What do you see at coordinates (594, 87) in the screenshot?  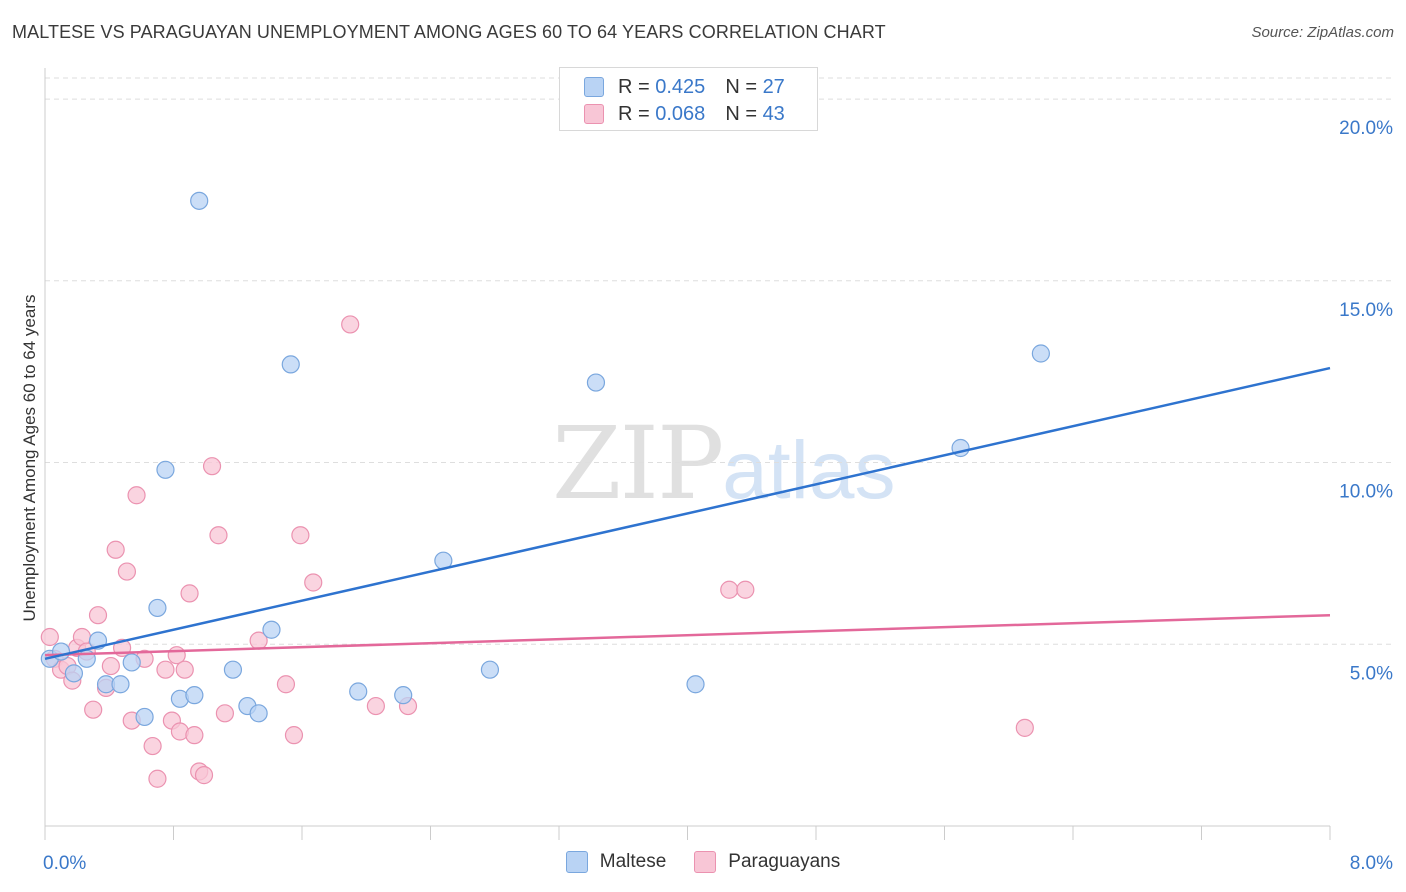 I see `maltese-swatch` at bounding box center [594, 87].